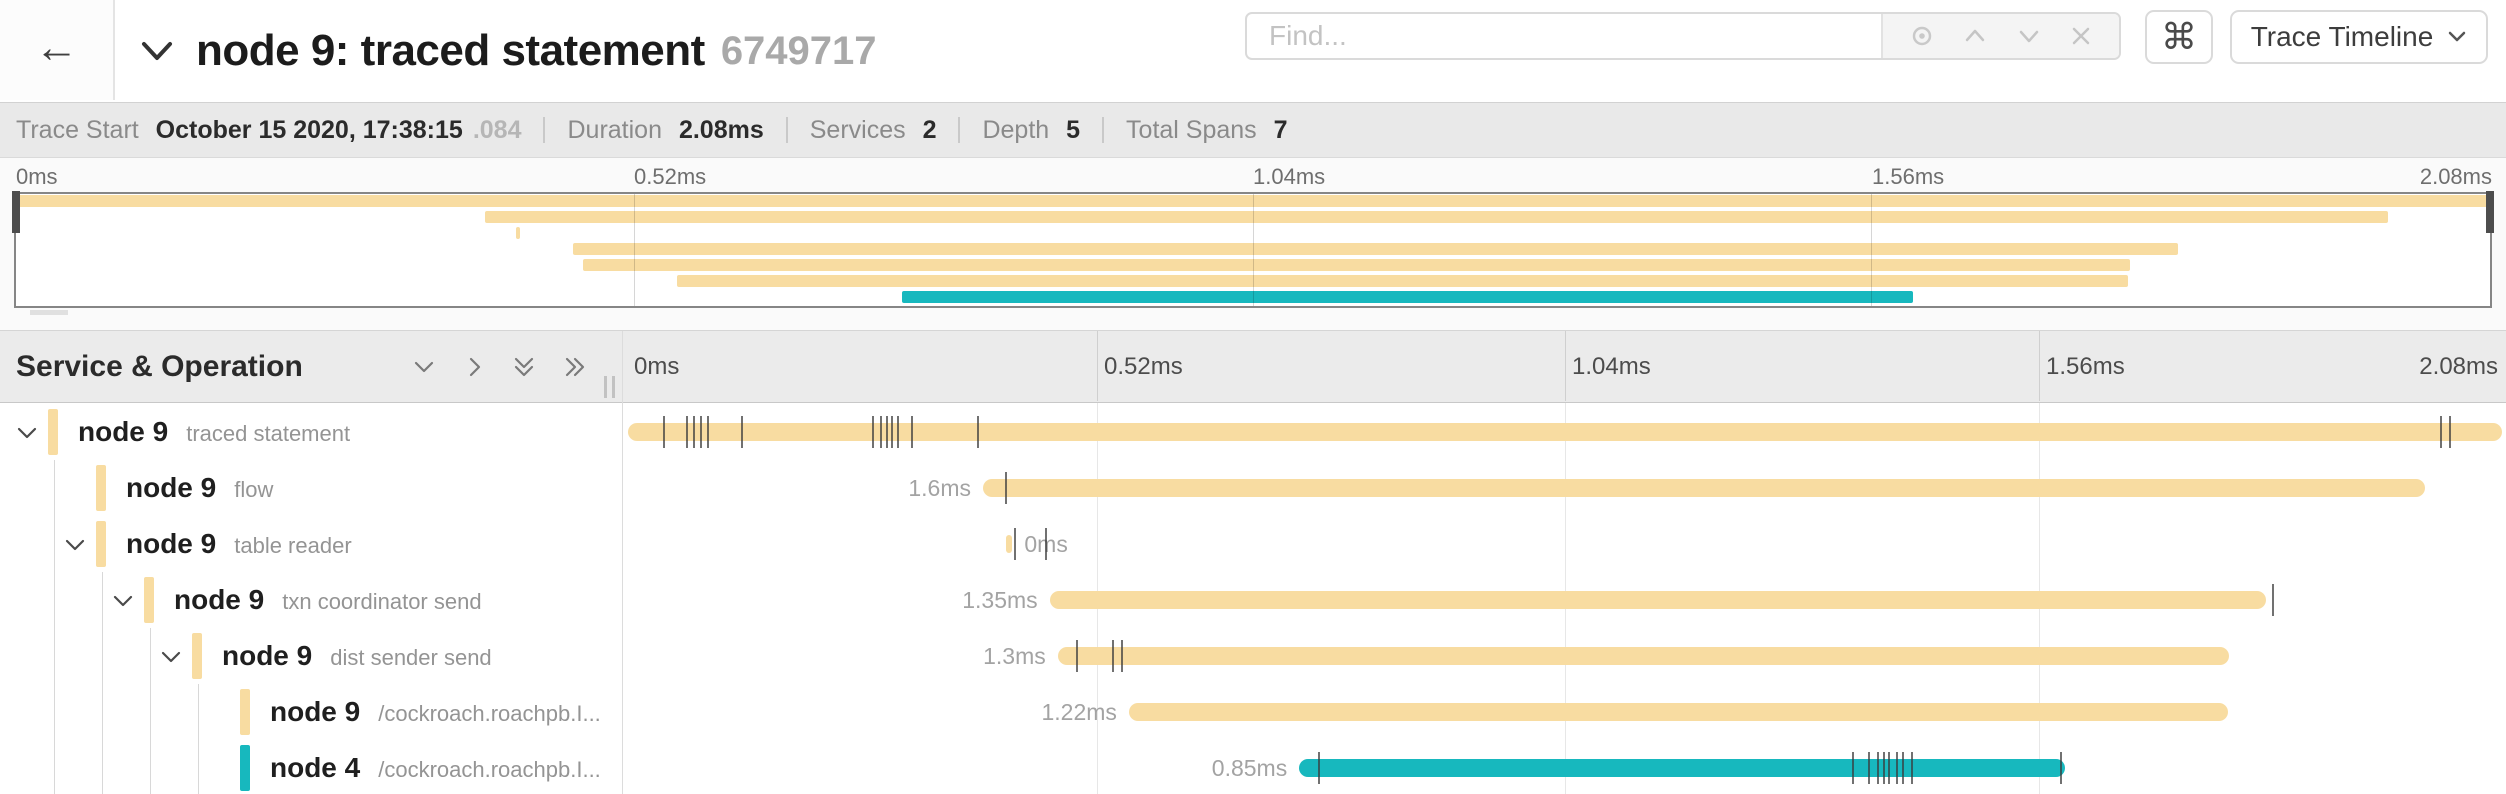 The height and width of the screenshot is (794, 2506). Describe the element at coordinates (382, 601) in the screenshot. I see `operation-name: txn coordinator send` at that location.